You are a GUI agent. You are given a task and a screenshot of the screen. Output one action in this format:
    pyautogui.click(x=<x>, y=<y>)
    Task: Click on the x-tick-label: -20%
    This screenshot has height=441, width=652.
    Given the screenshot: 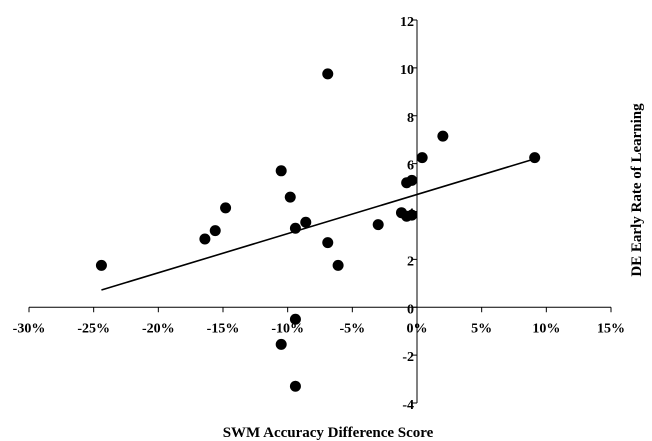 What is the action you would take?
    pyautogui.click(x=158, y=328)
    